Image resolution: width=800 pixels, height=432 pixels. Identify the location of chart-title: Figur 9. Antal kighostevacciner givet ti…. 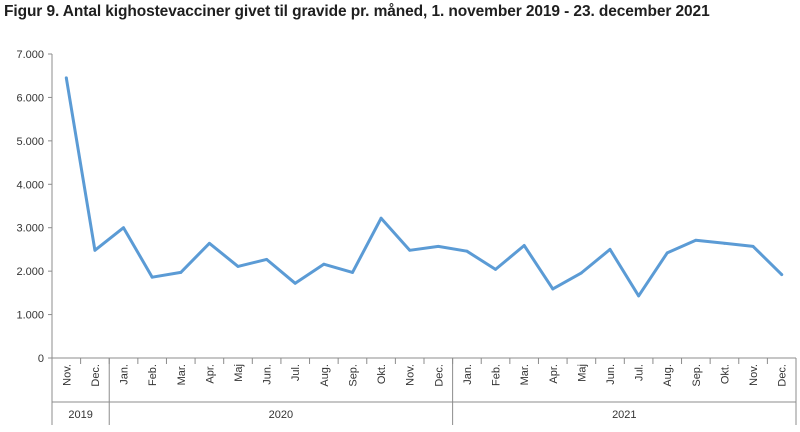
(357, 11).